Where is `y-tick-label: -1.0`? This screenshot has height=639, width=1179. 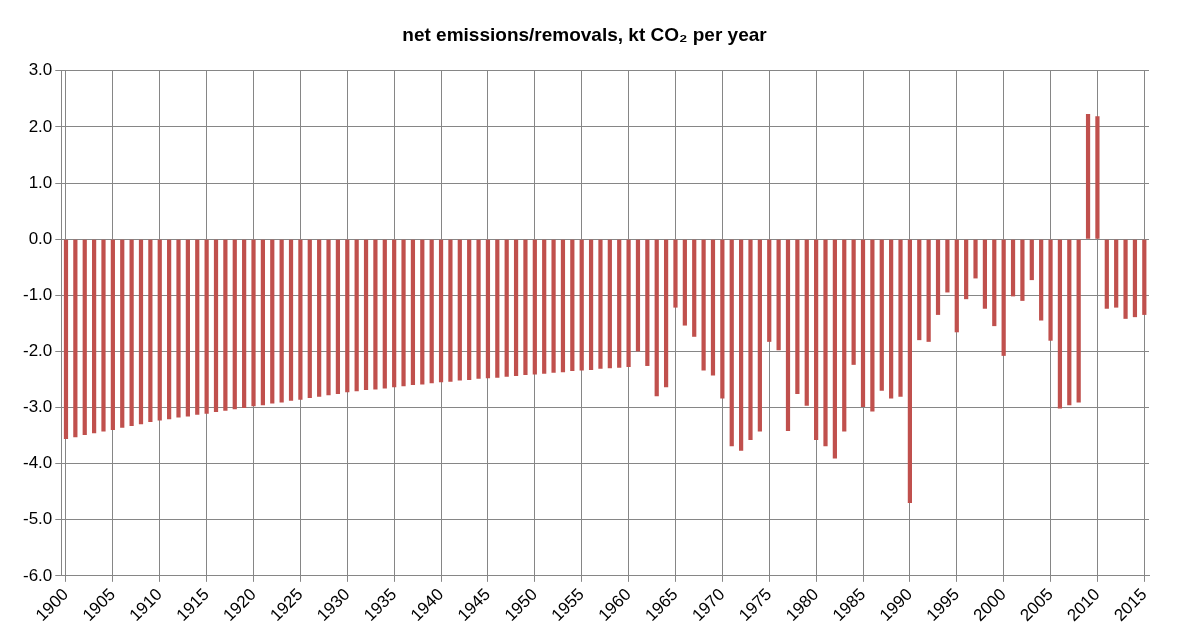 y-tick-label: -1.0 is located at coordinates (38, 294).